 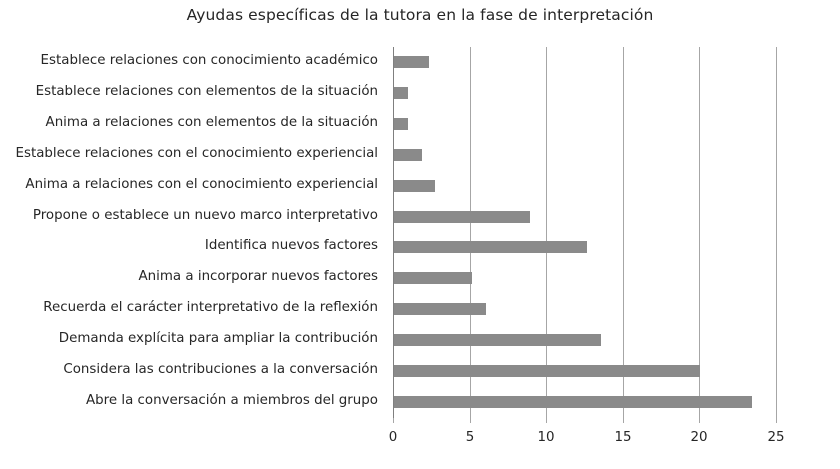 What do you see at coordinates (291, 246) in the screenshot?
I see `category-label: Identifica nuevos factores` at bounding box center [291, 246].